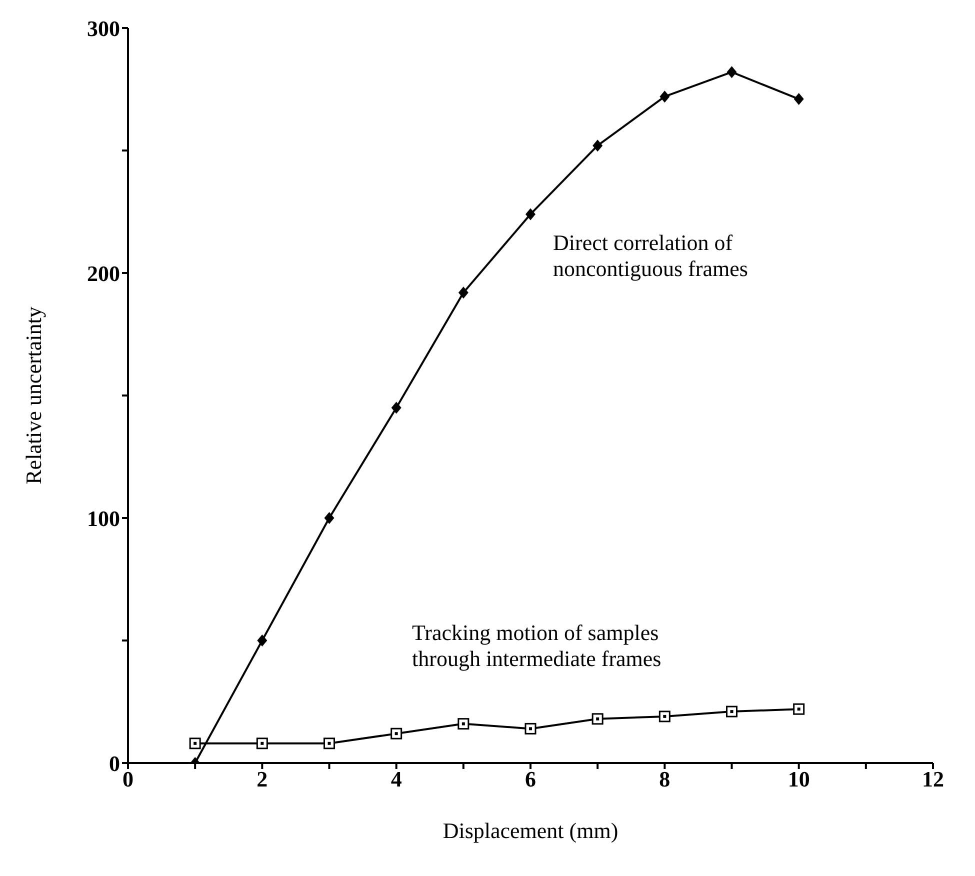  I want to click on y-tick-label: 100, so click(103, 518).